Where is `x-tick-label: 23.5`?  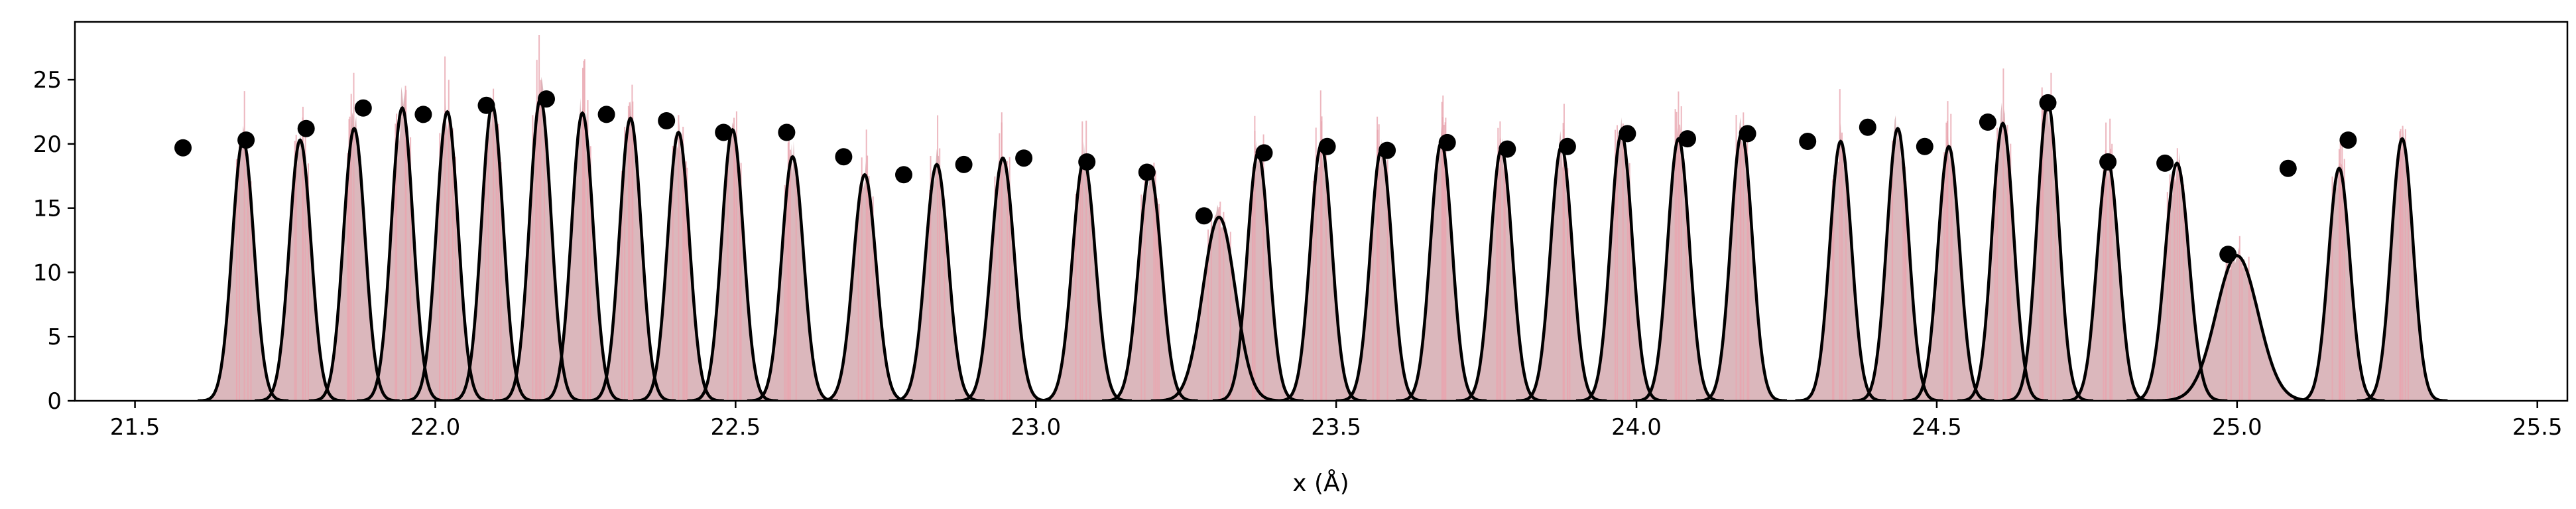
x-tick-label: 23.5 is located at coordinates (1336, 427).